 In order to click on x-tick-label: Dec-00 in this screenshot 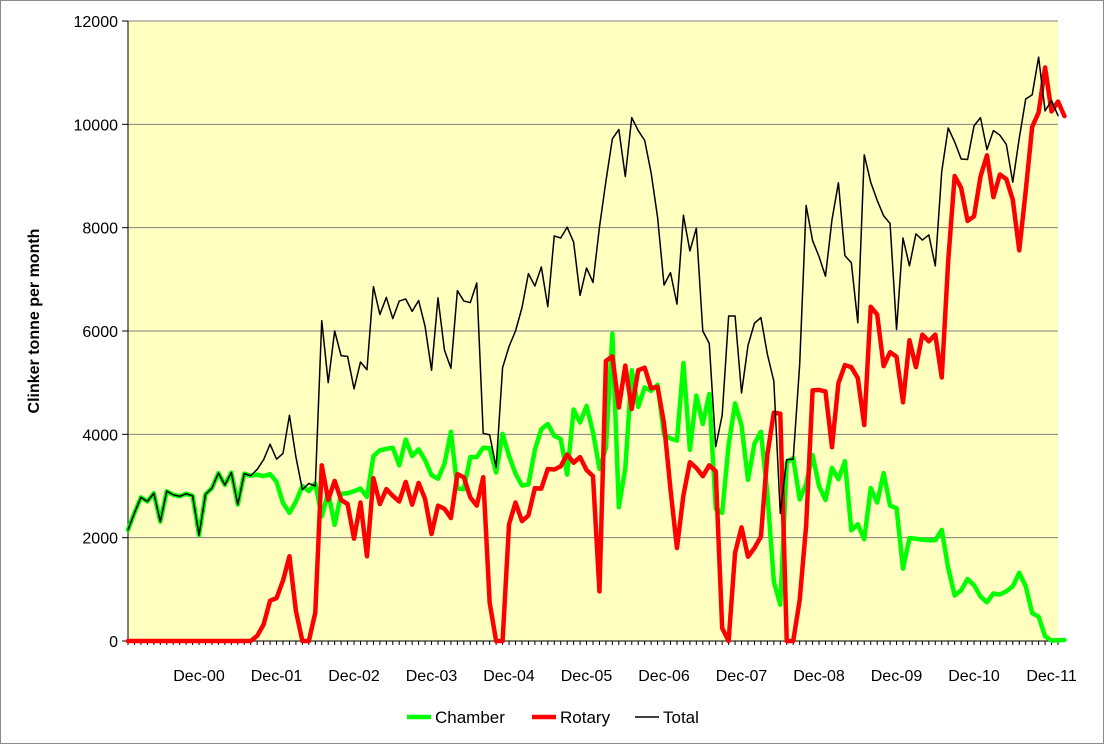, I will do `click(199, 676)`.